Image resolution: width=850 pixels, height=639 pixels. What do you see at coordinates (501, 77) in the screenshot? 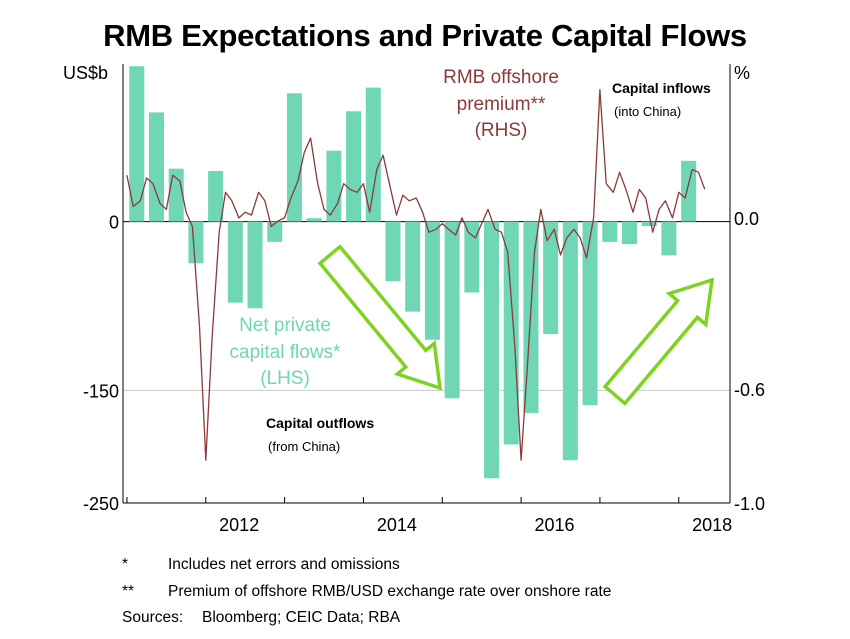
I see `line-series-label: RMB offshore` at bounding box center [501, 77].